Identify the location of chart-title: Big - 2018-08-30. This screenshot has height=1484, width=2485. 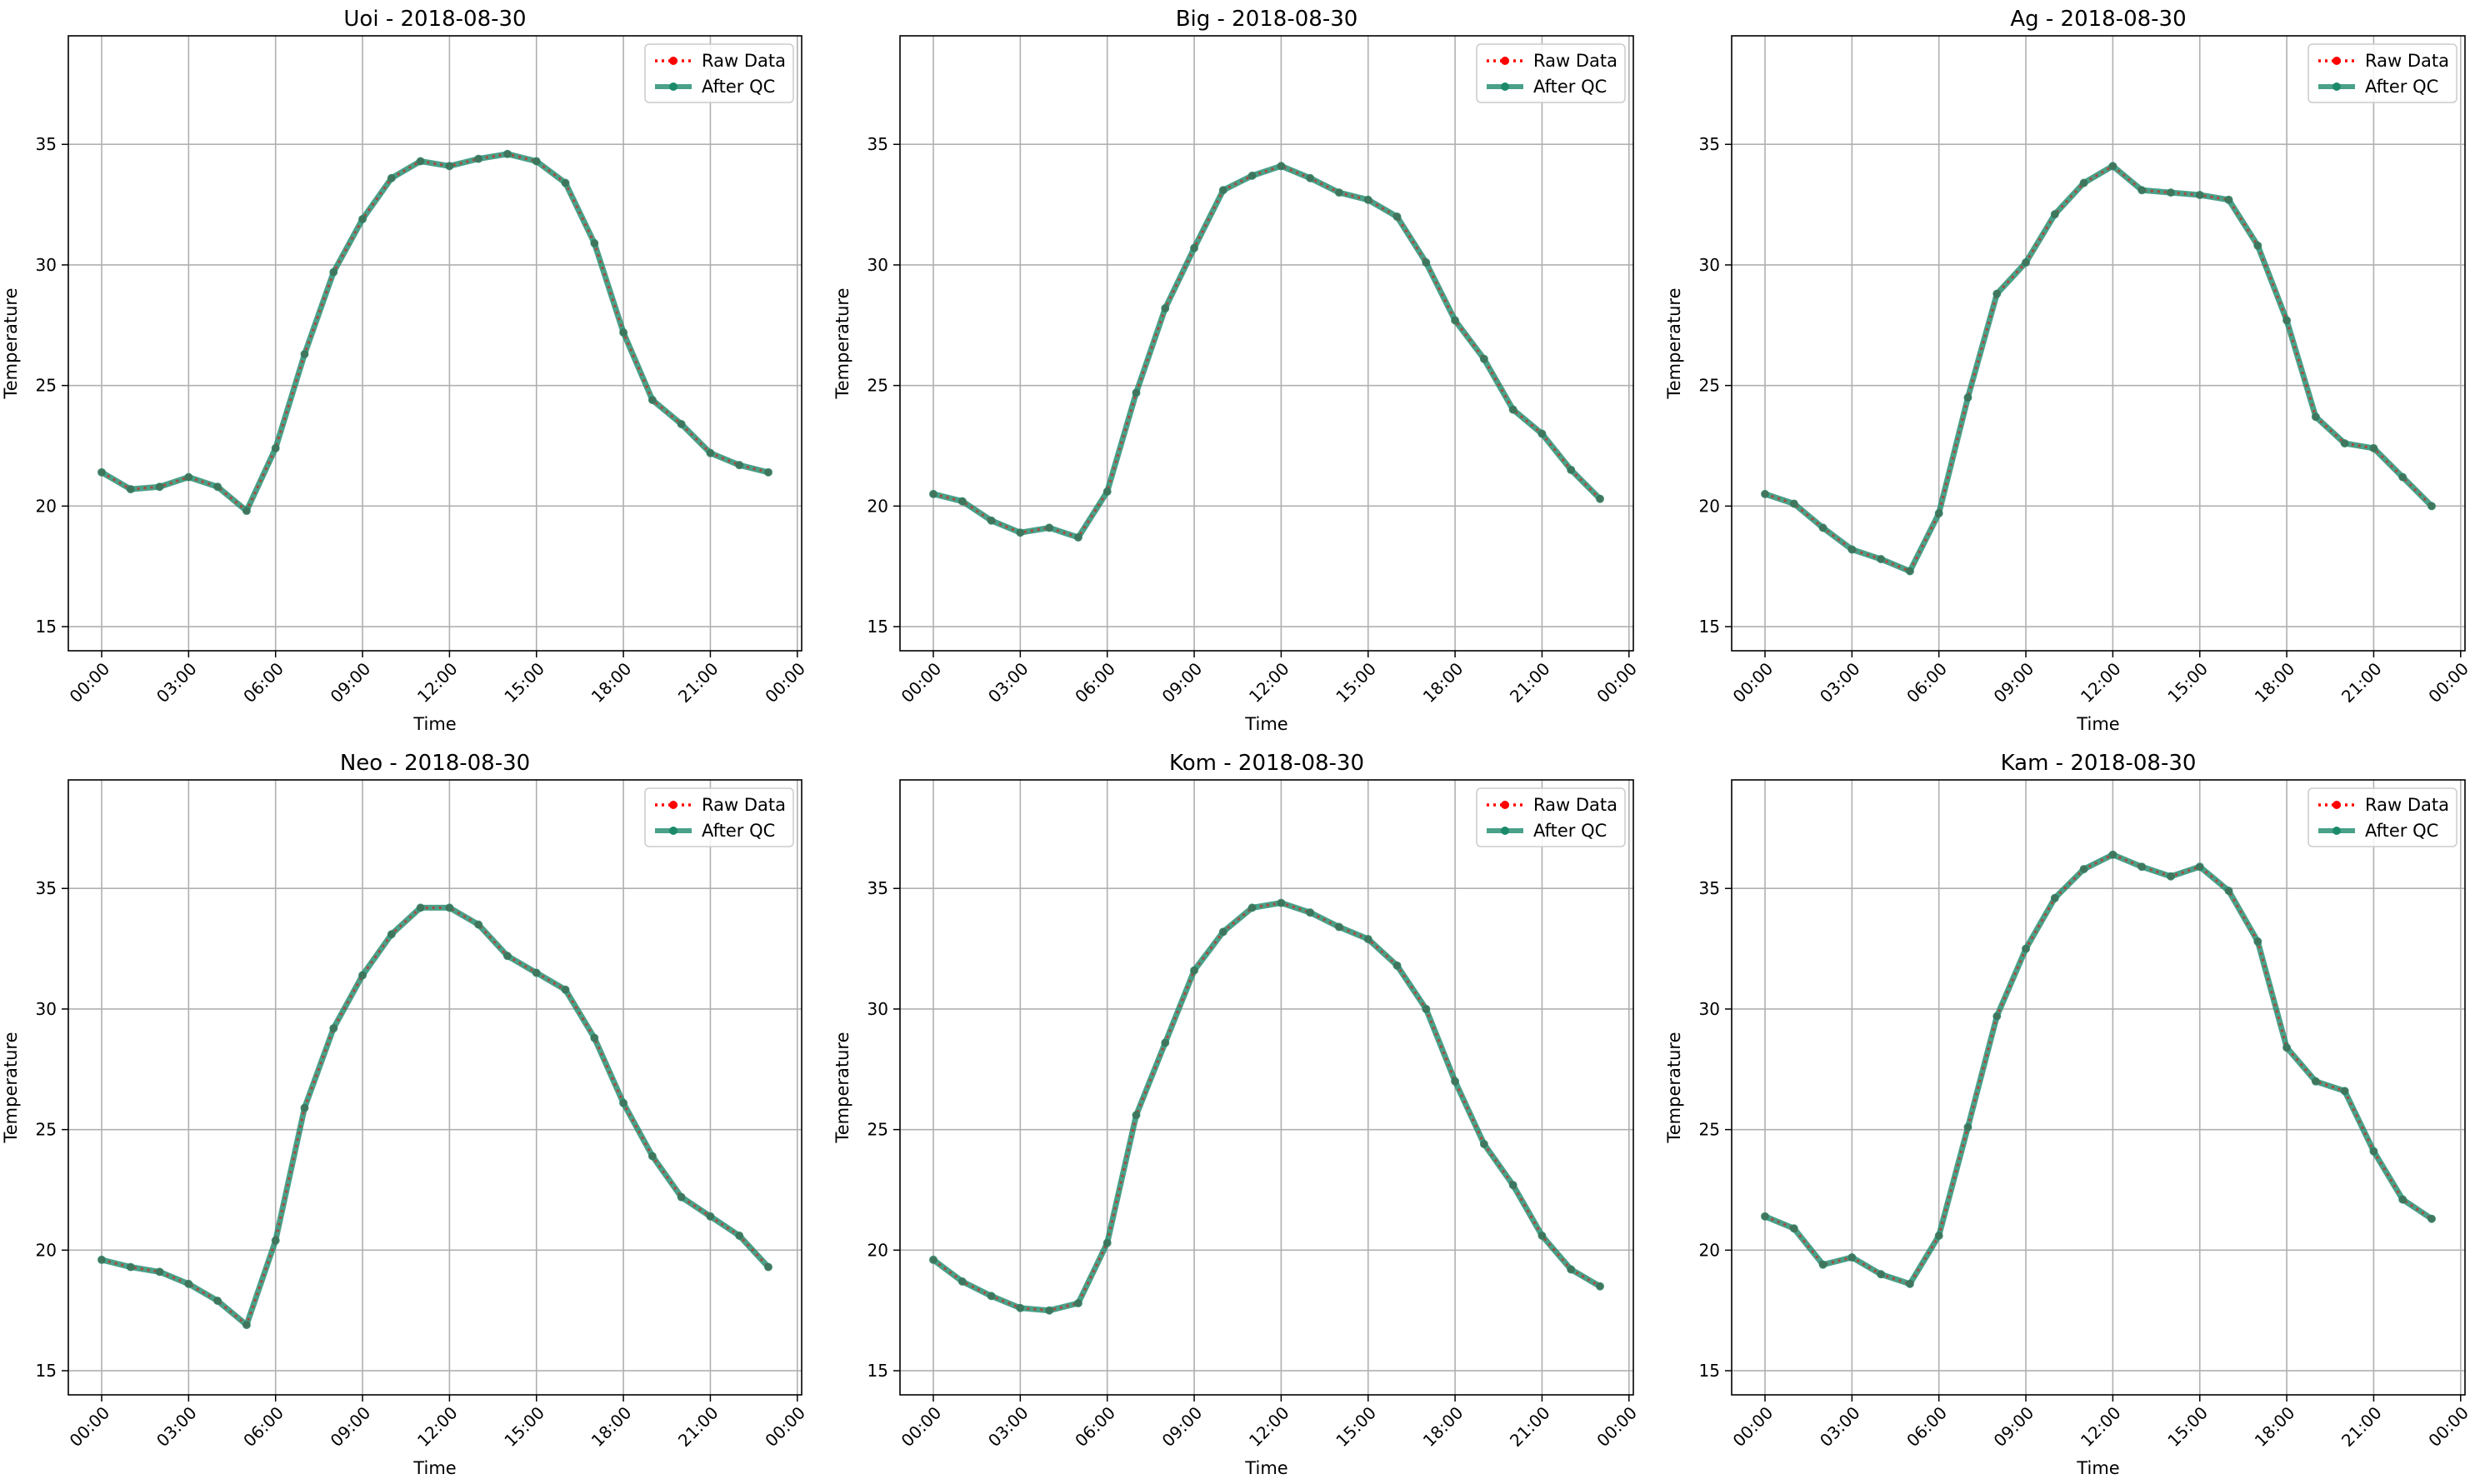
(1267, 19).